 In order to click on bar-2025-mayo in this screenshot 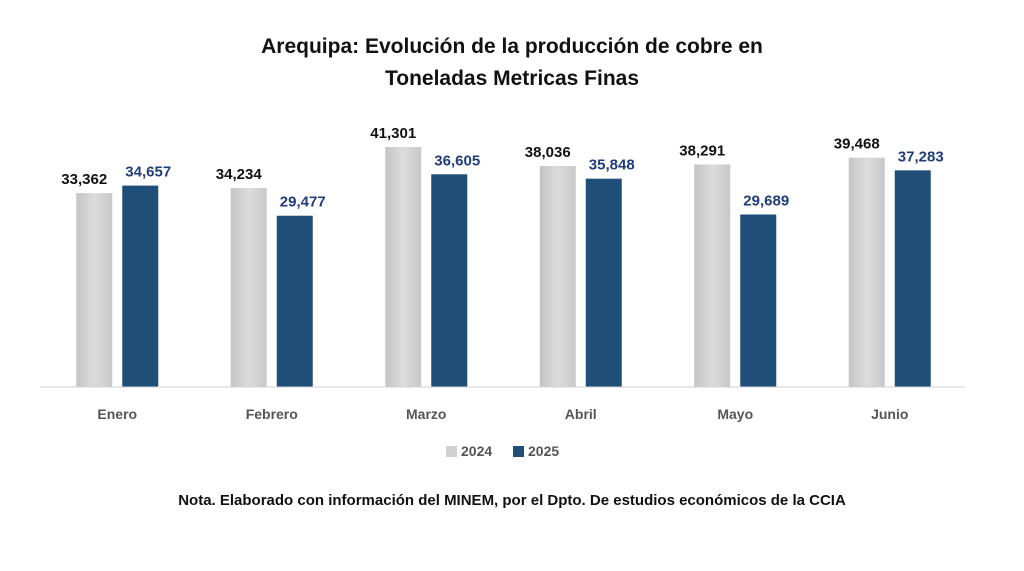, I will do `click(758, 300)`.